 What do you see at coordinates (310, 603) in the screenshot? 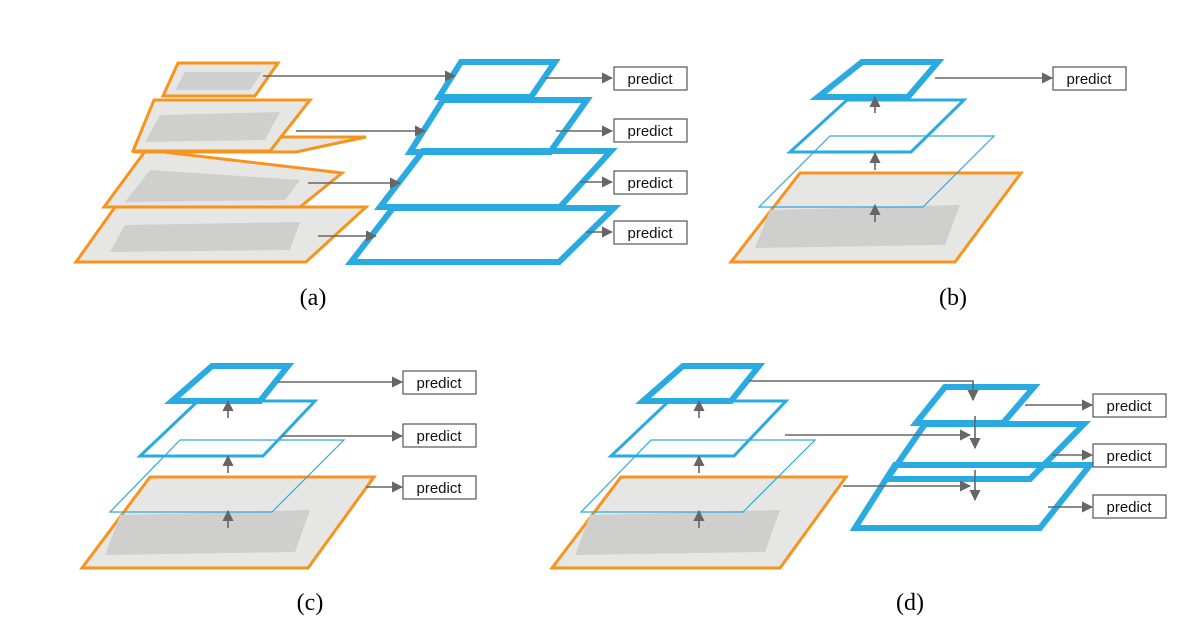
I see `panel-caption: (c)` at bounding box center [310, 603].